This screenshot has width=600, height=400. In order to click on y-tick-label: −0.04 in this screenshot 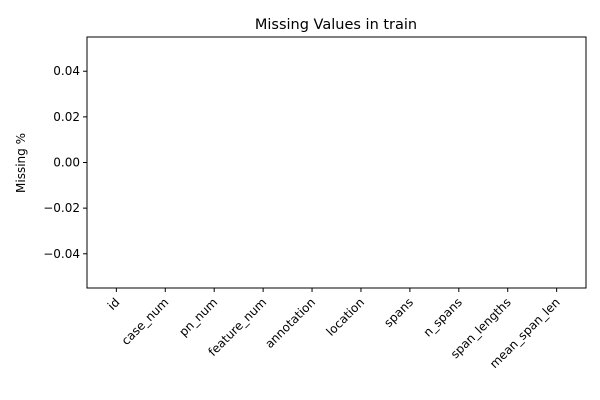, I will do `click(61, 254)`.